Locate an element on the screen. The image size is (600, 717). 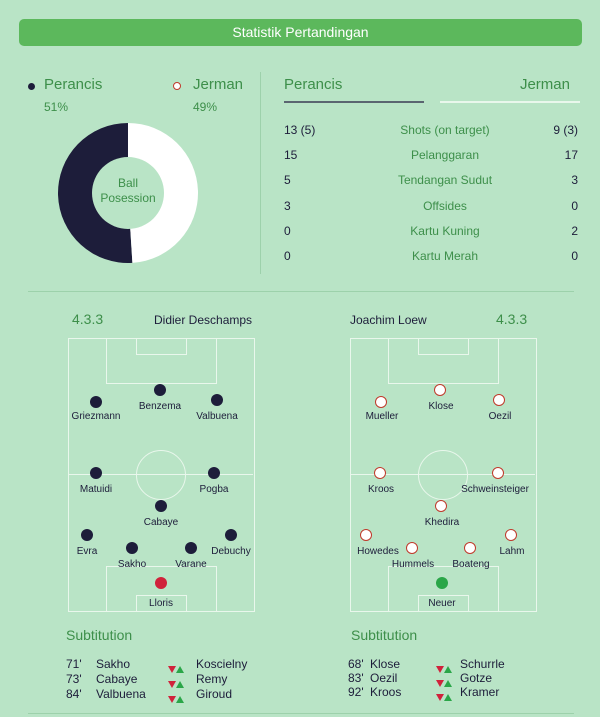
player-name: Khedira is located at coordinates (442, 522).